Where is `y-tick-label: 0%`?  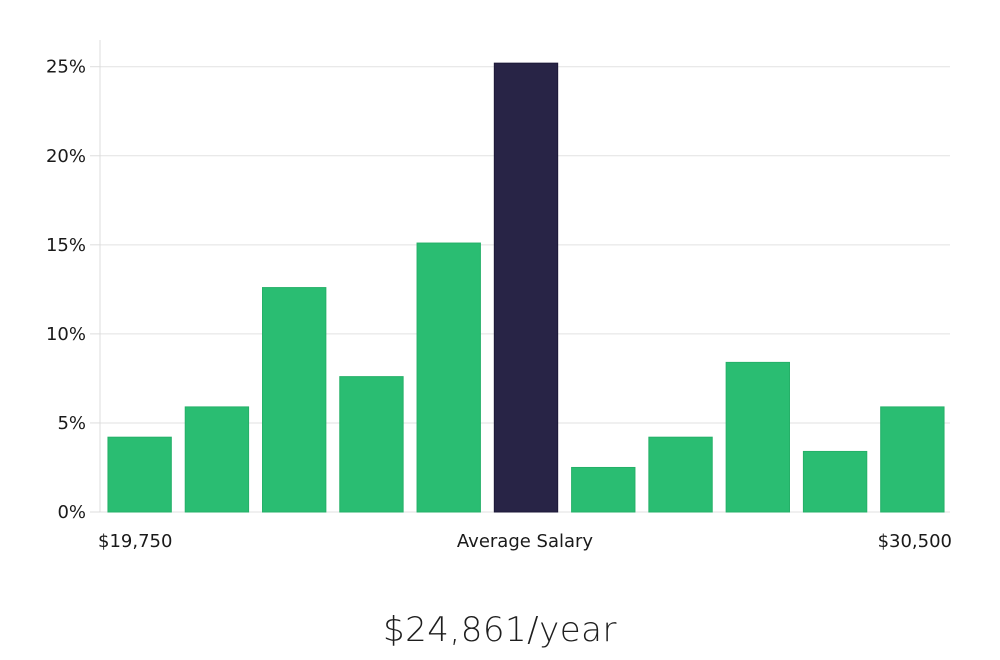 y-tick-label: 0% is located at coordinates (71, 512).